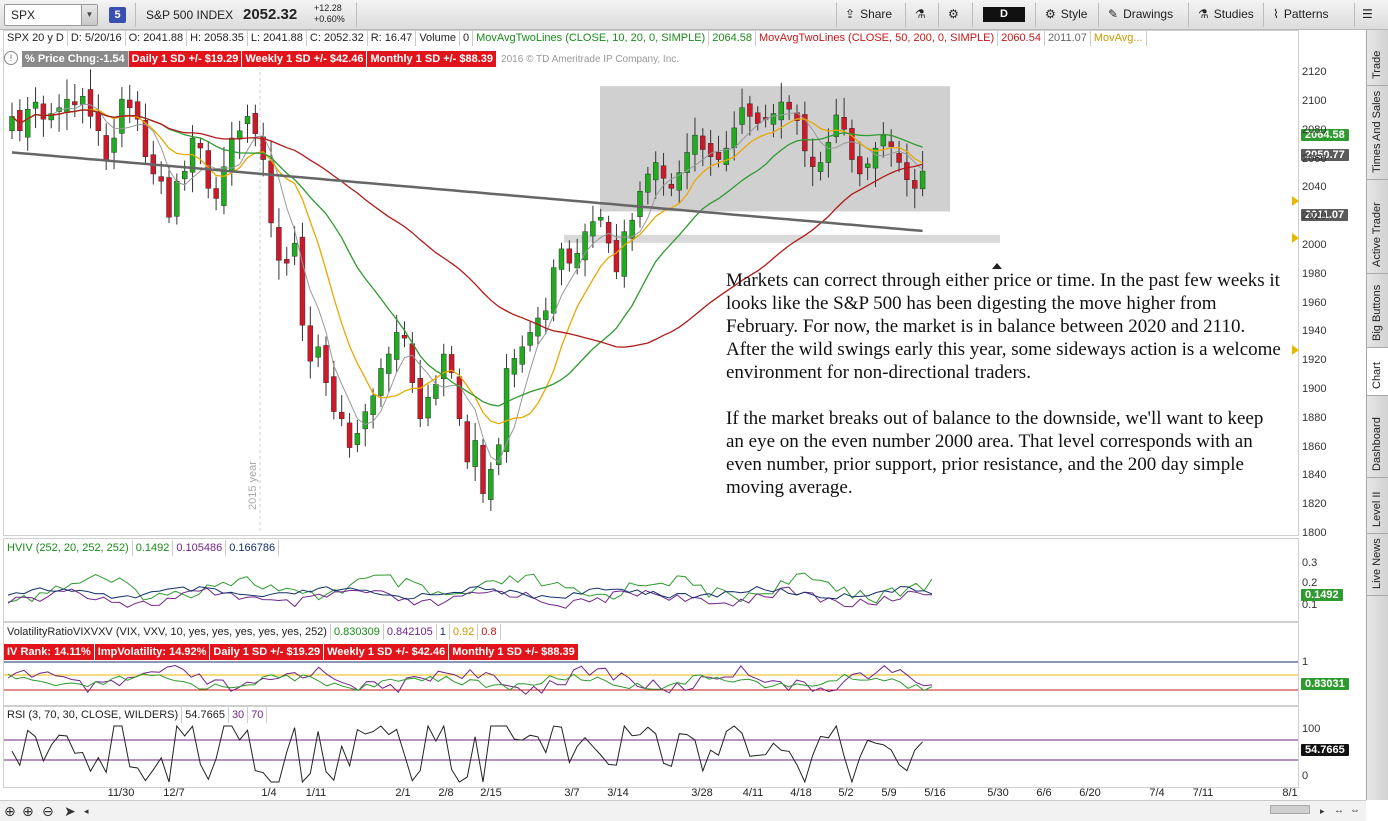 This screenshot has height=821, width=1388. Describe the element at coordinates (1290, 809) in the screenshot. I see `horizontal-scrollbar` at that location.